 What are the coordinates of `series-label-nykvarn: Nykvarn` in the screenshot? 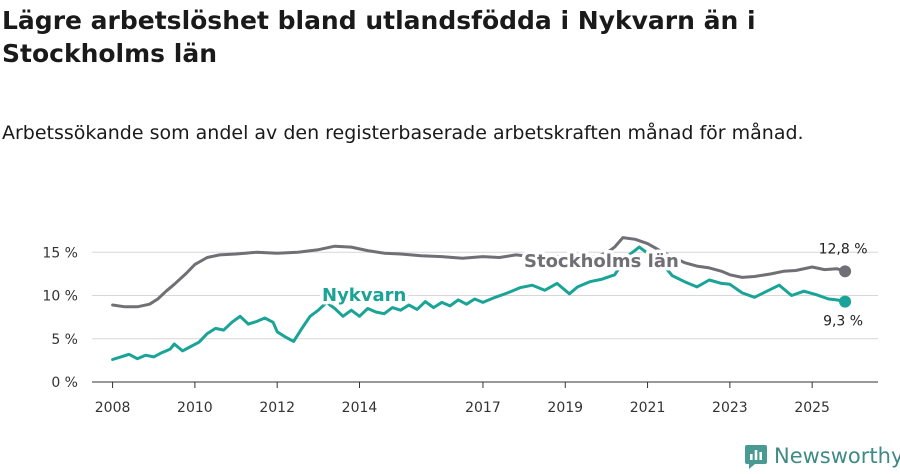 It's located at (364, 295).